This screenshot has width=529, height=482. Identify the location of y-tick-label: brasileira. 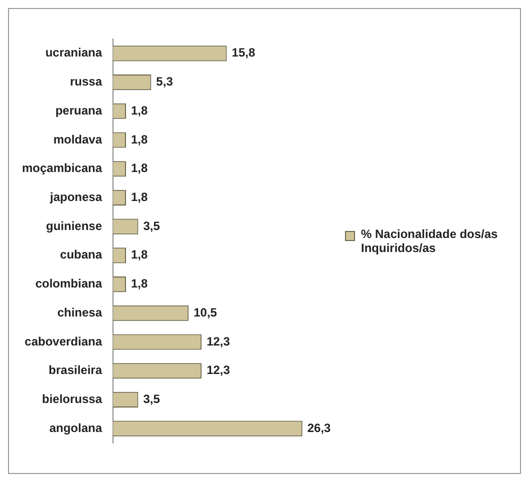
(75, 370).